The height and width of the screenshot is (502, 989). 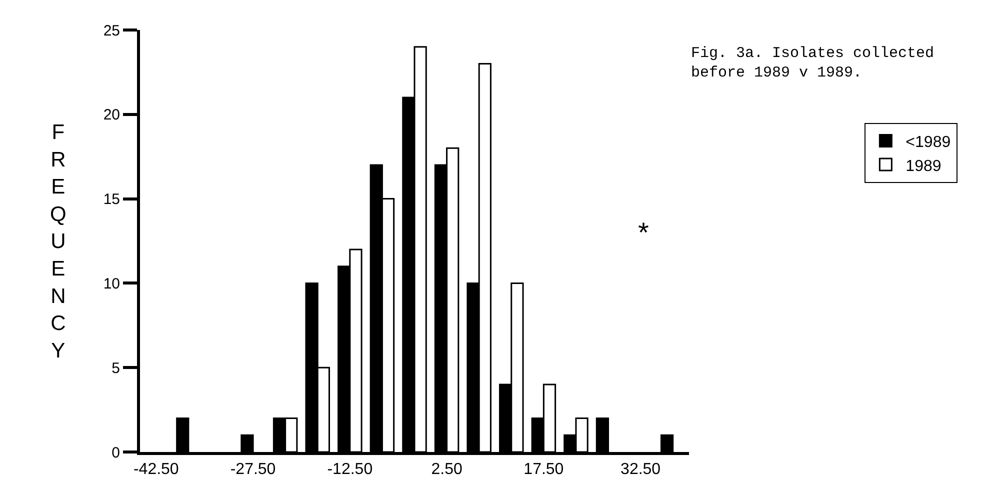 What do you see at coordinates (111, 115) in the screenshot?
I see `y-tick-label: 20` at bounding box center [111, 115].